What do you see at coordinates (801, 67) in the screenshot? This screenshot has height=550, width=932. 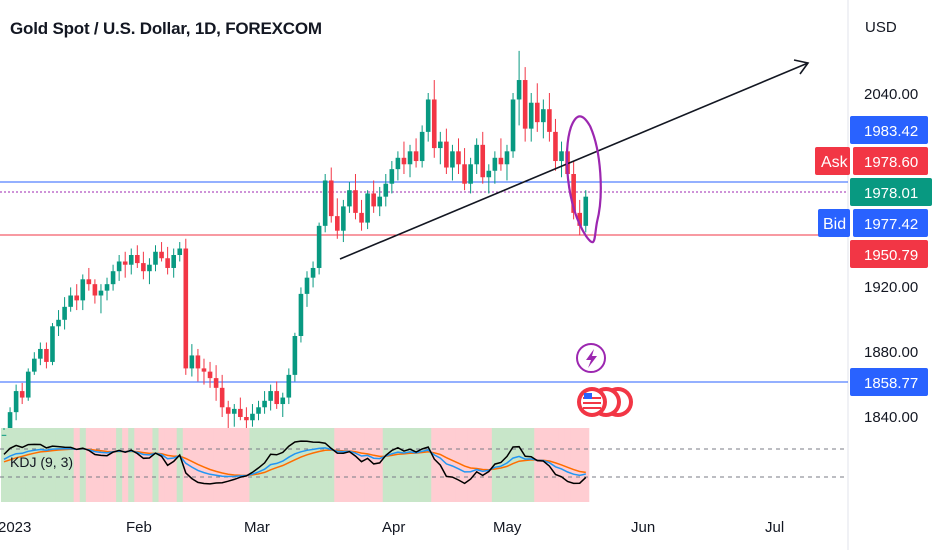 I see `trendline-arrowhead` at bounding box center [801, 67].